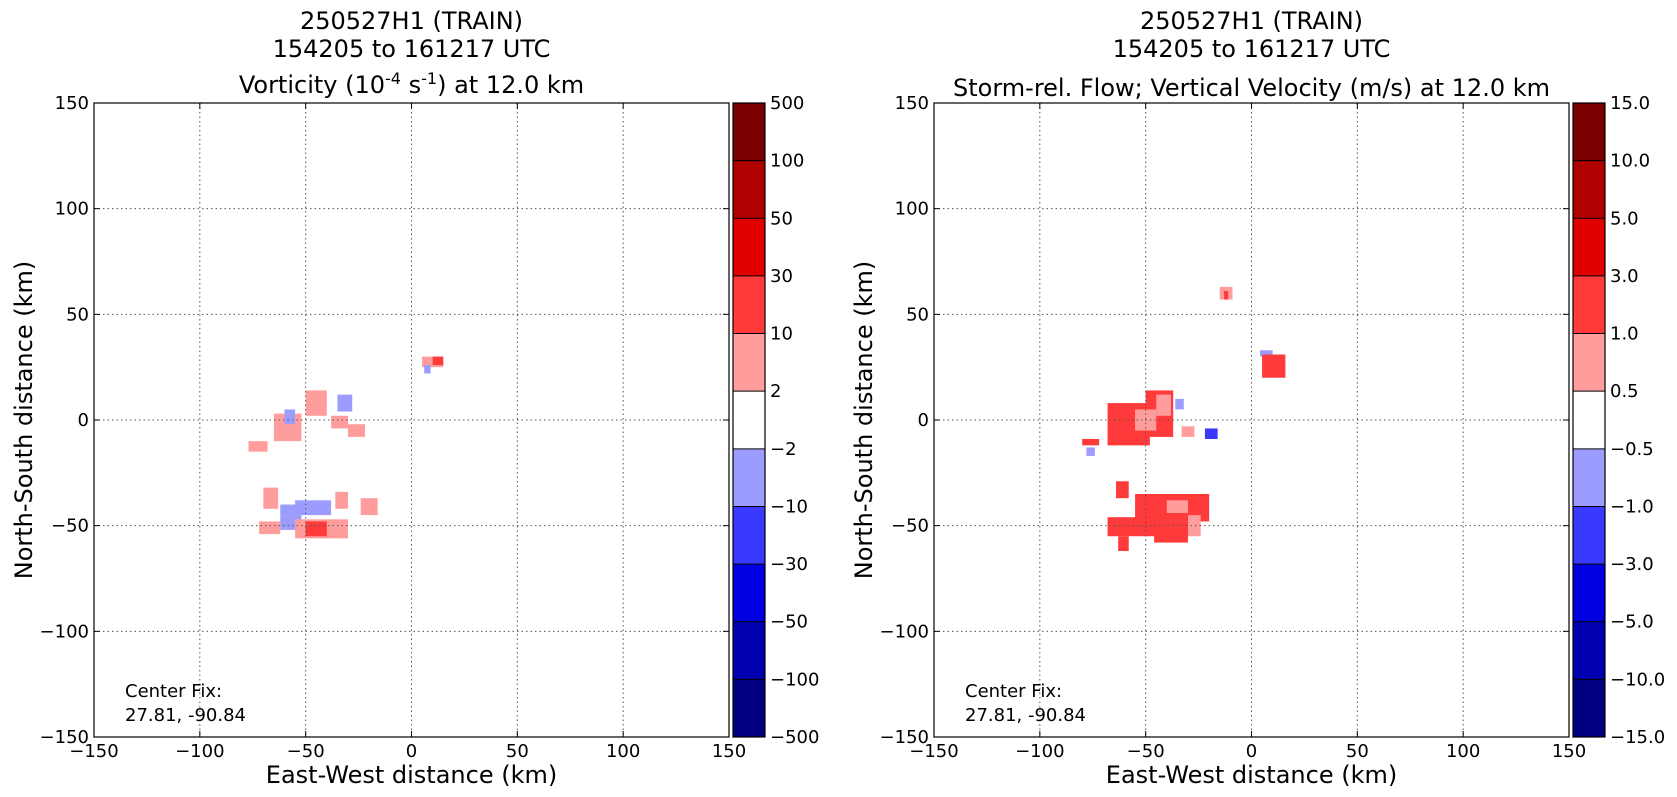 This screenshot has height=797, width=1677. I want to click on colorbar-tick-label: 50, so click(781, 218).